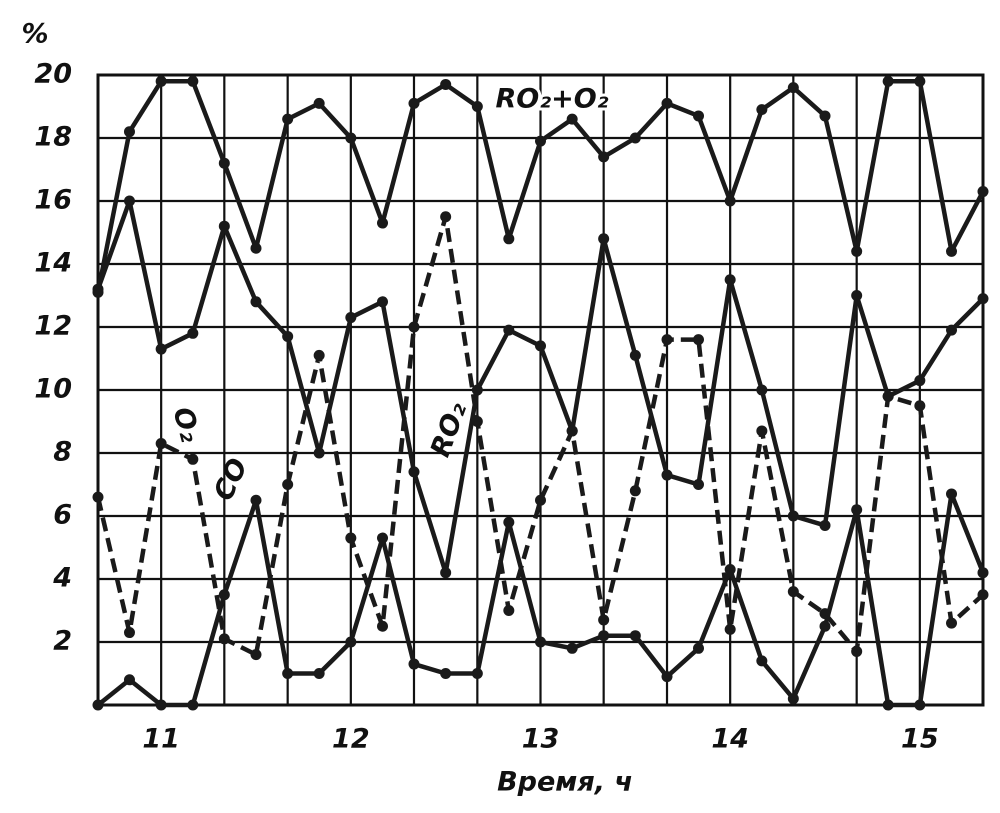  Describe the element at coordinates (53, 74) in the screenshot. I see `y-tick-label: 20` at that location.